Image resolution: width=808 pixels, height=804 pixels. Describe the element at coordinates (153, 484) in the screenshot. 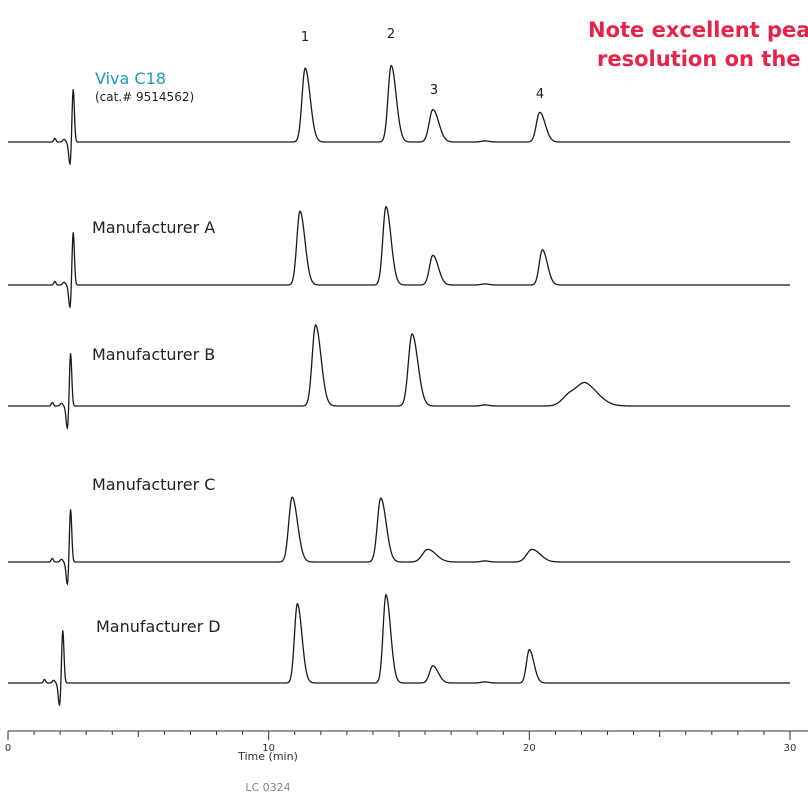

I see `series-label-manufacturer-c: Manufacturer C` at that location.